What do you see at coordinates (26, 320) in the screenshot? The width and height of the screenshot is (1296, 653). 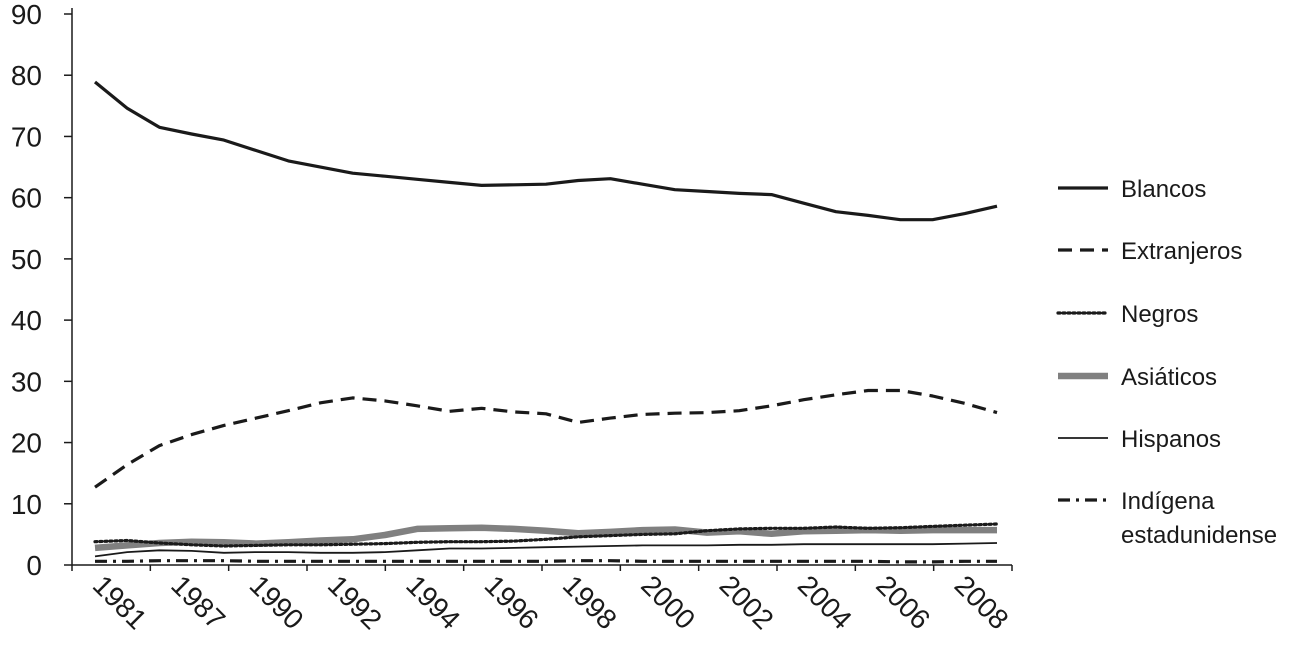 I see `y-tick-label: 40` at bounding box center [26, 320].